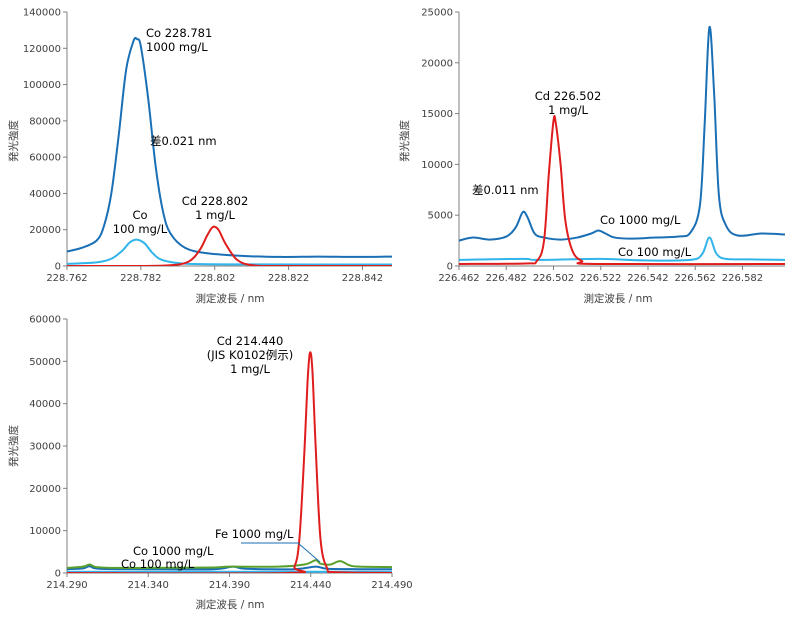 The width and height of the screenshot is (800, 622). I want to click on annotation-diff-0-021: 差0.021 nm, so click(183, 141).